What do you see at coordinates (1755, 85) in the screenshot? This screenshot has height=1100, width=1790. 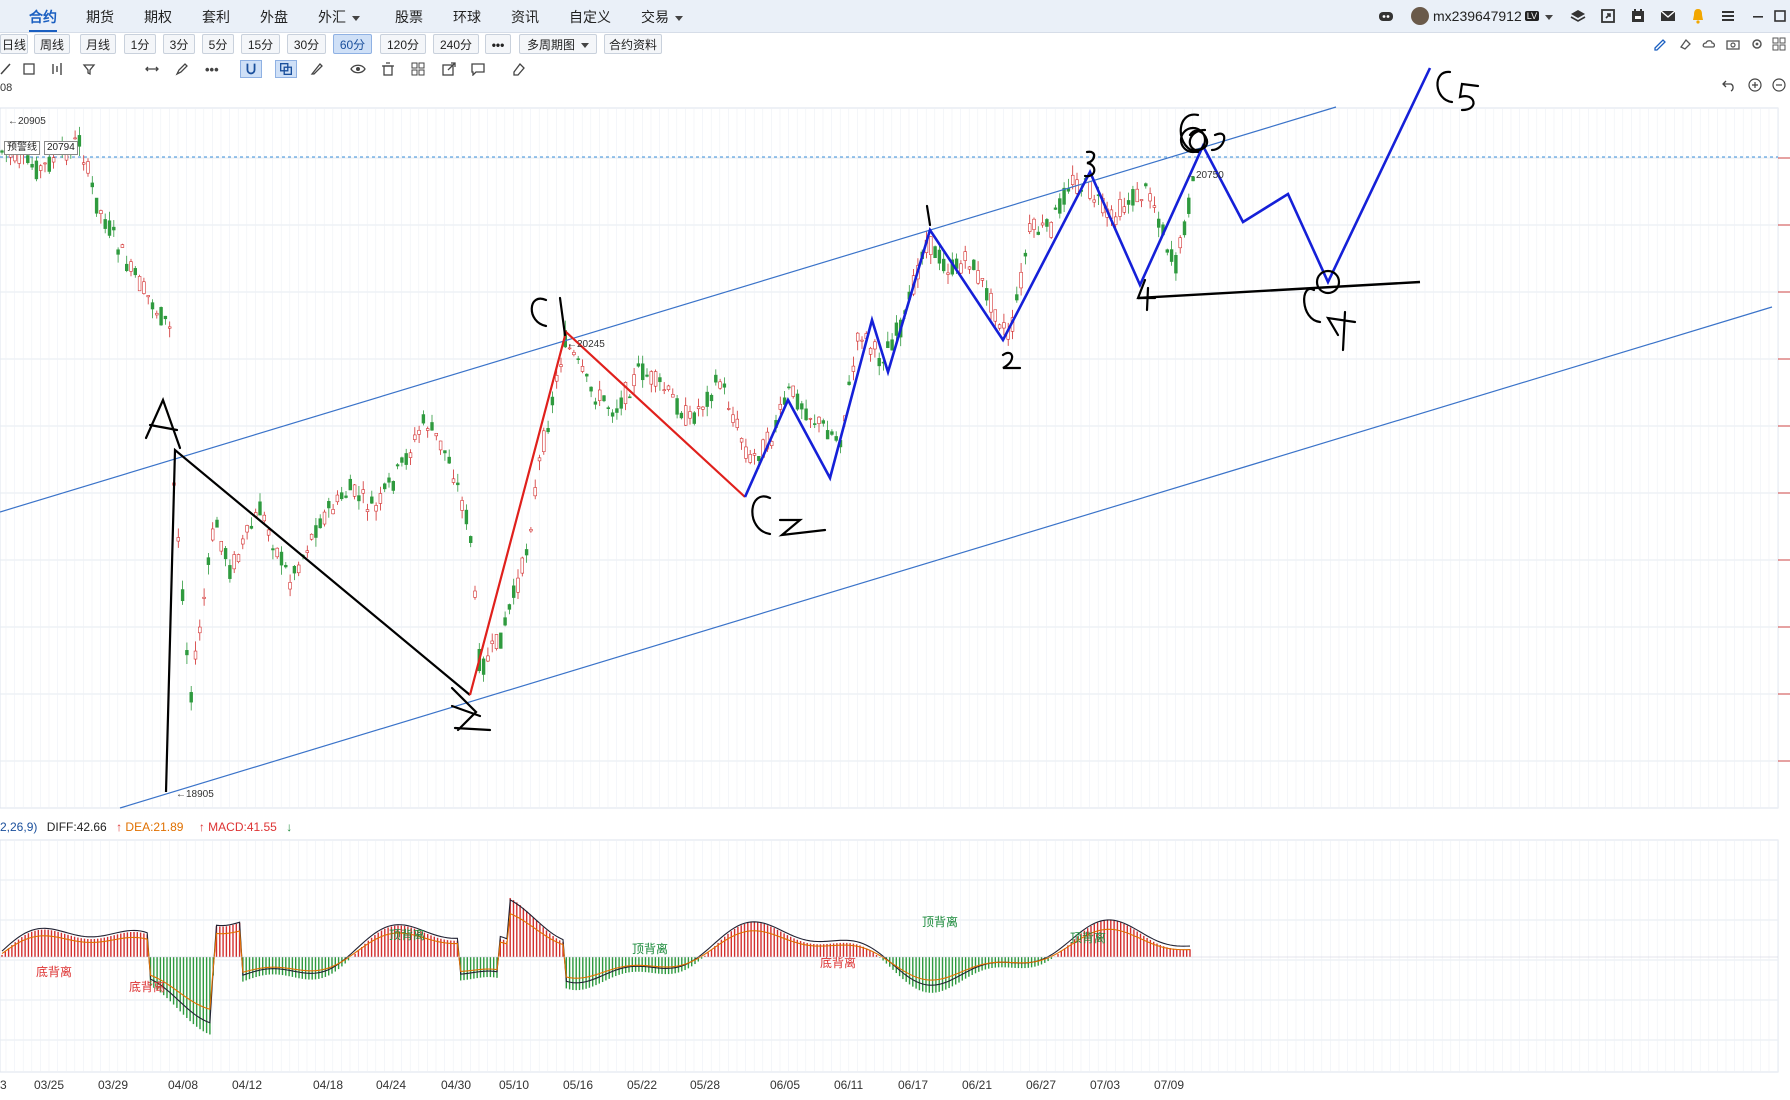 I see `zoom-in-icon` at bounding box center [1755, 85].